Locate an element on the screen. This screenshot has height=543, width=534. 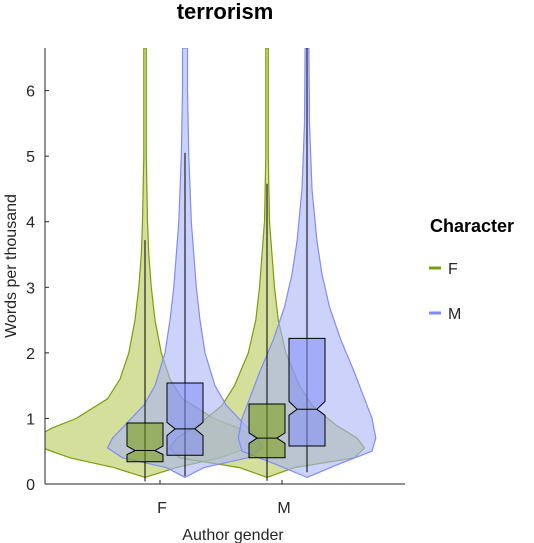
legend-label-f: F is located at coordinates (453, 269).